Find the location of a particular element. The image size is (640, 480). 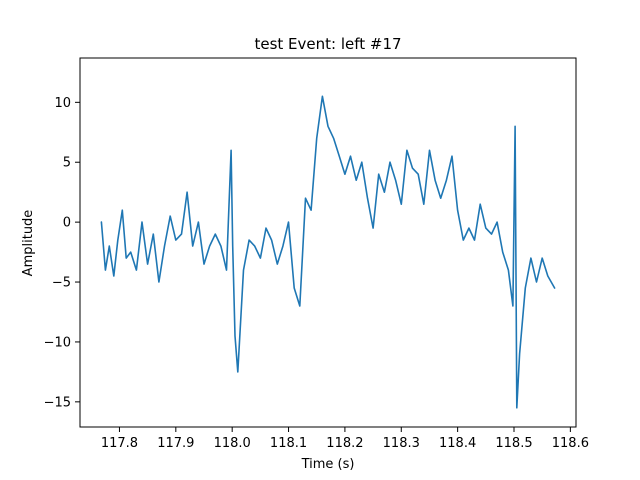

x-tick-label: 118.3 is located at coordinates (401, 443).